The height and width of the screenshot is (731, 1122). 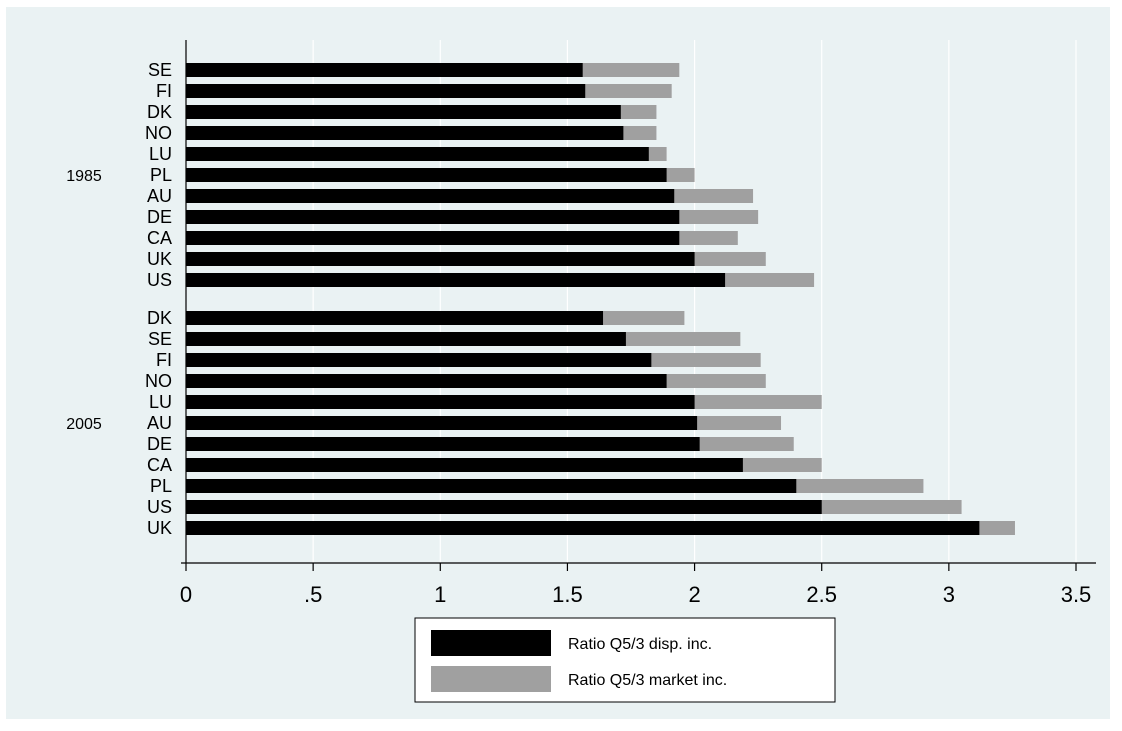 I want to click on x-tick-label: 2.5, so click(x=821, y=594).